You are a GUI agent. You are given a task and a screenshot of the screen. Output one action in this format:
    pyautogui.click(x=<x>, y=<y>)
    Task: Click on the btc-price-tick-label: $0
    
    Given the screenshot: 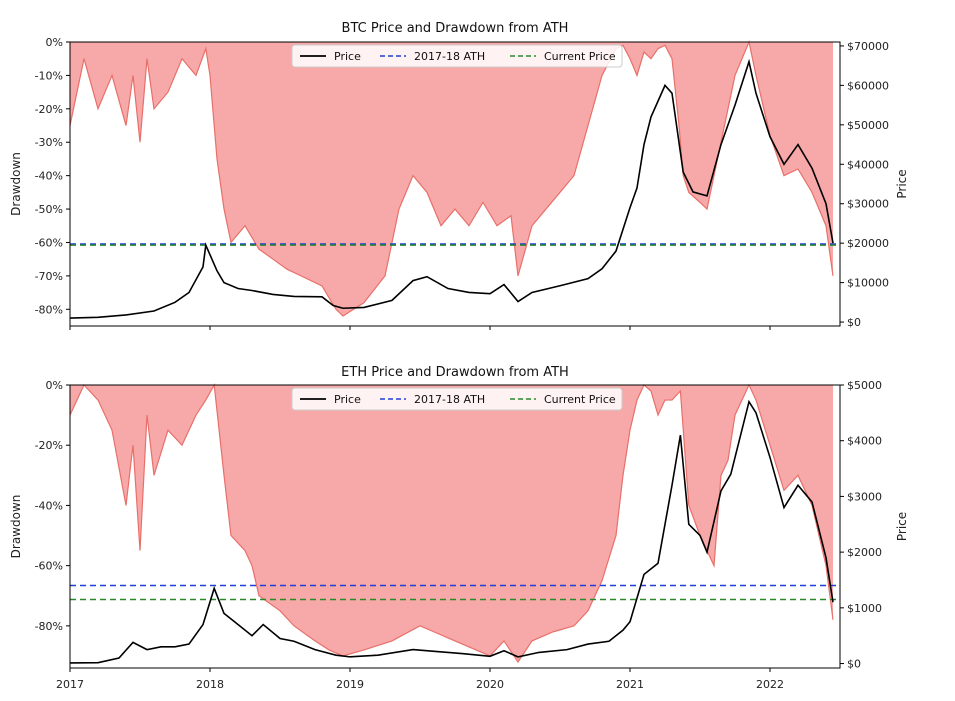 What is the action you would take?
    pyautogui.click(x=854, y=322)
    